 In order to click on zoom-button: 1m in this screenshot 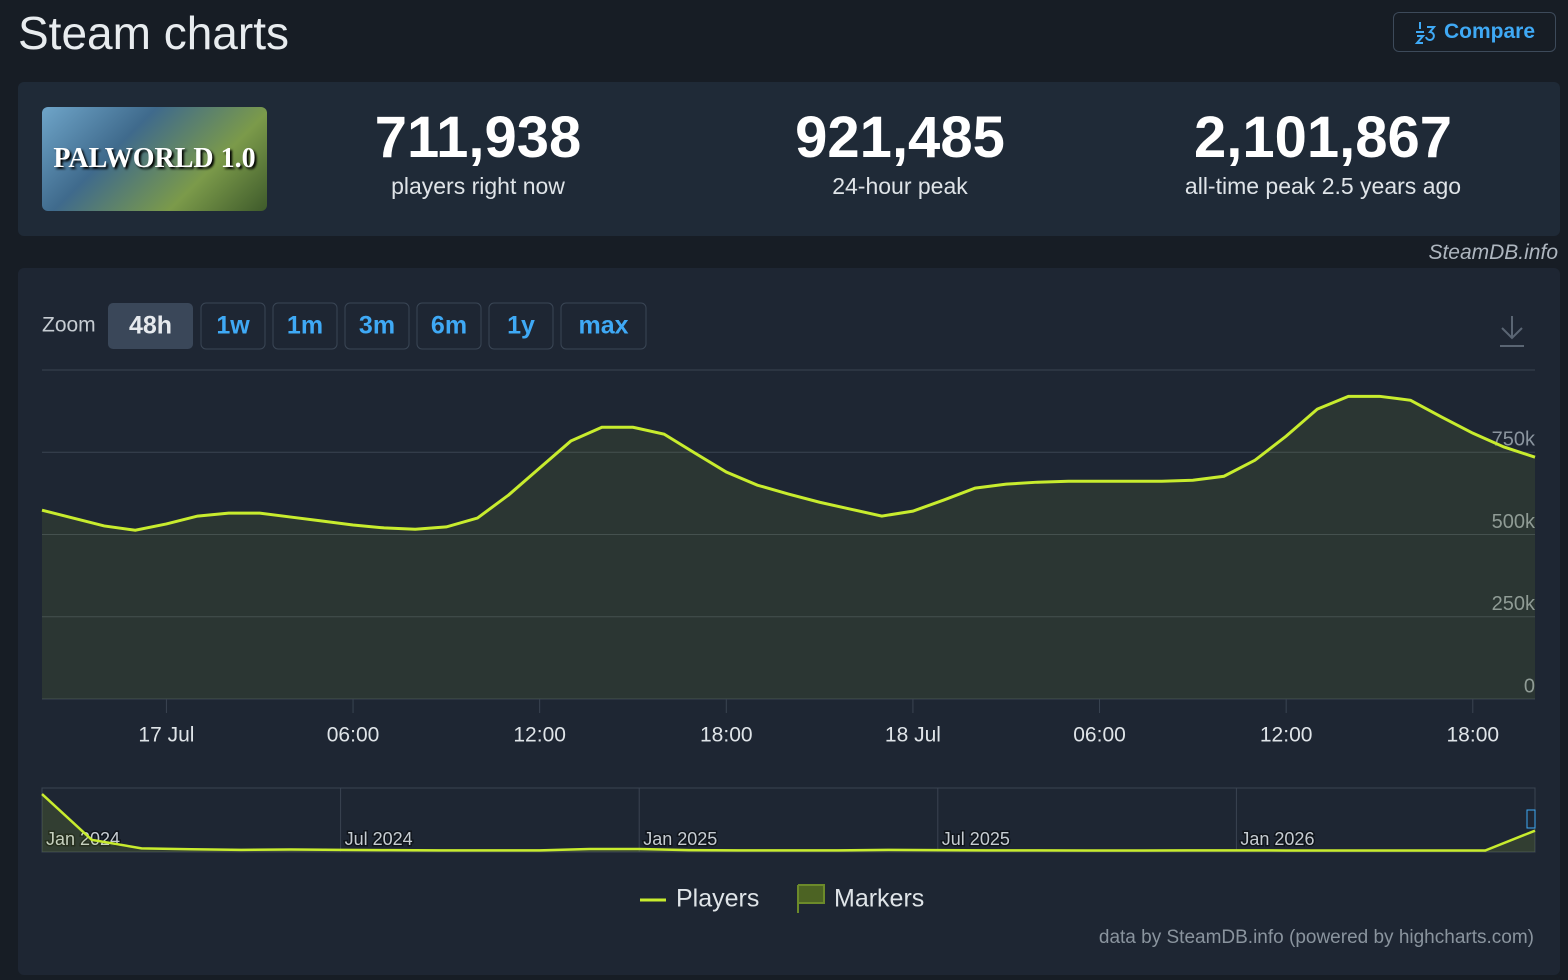, I will do `click(305, 326)`.